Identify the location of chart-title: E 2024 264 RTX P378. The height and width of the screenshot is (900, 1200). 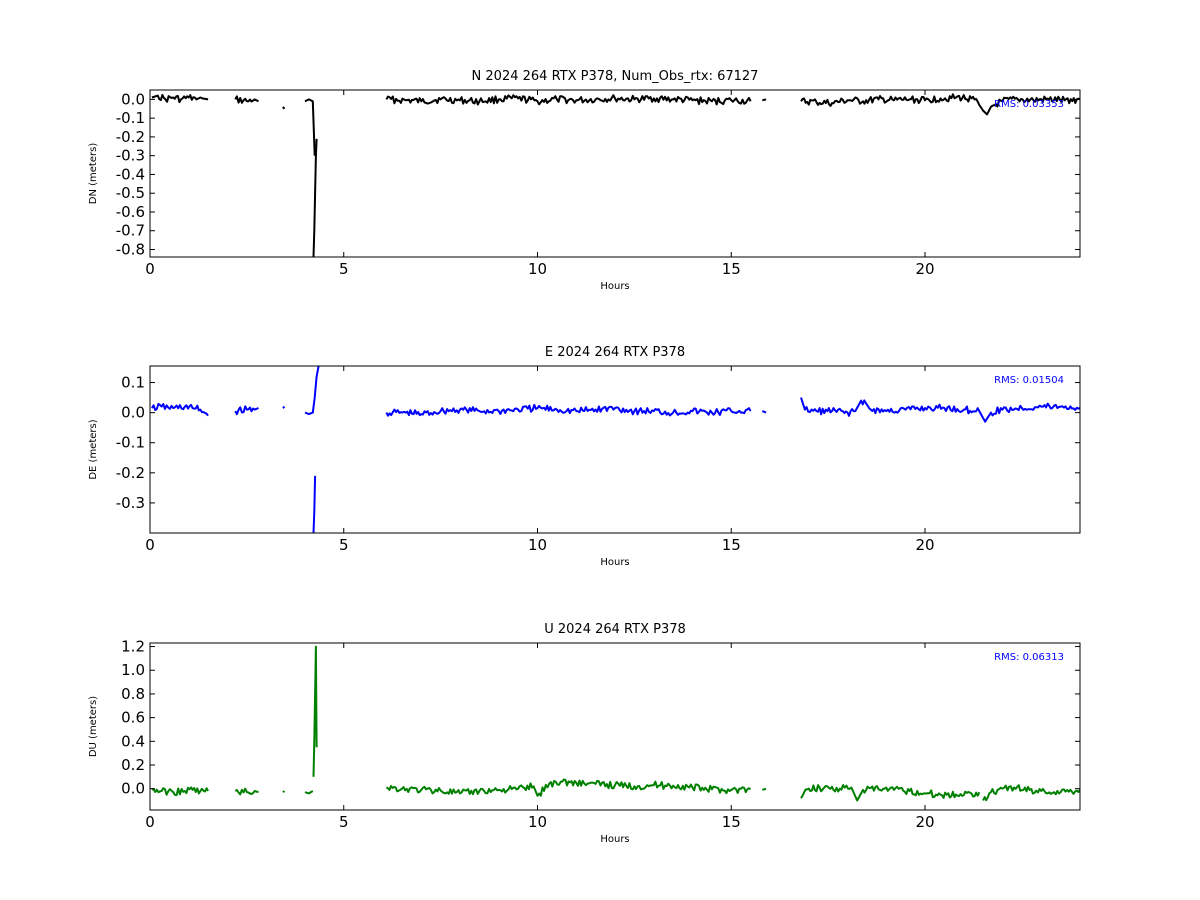
(615, 352).